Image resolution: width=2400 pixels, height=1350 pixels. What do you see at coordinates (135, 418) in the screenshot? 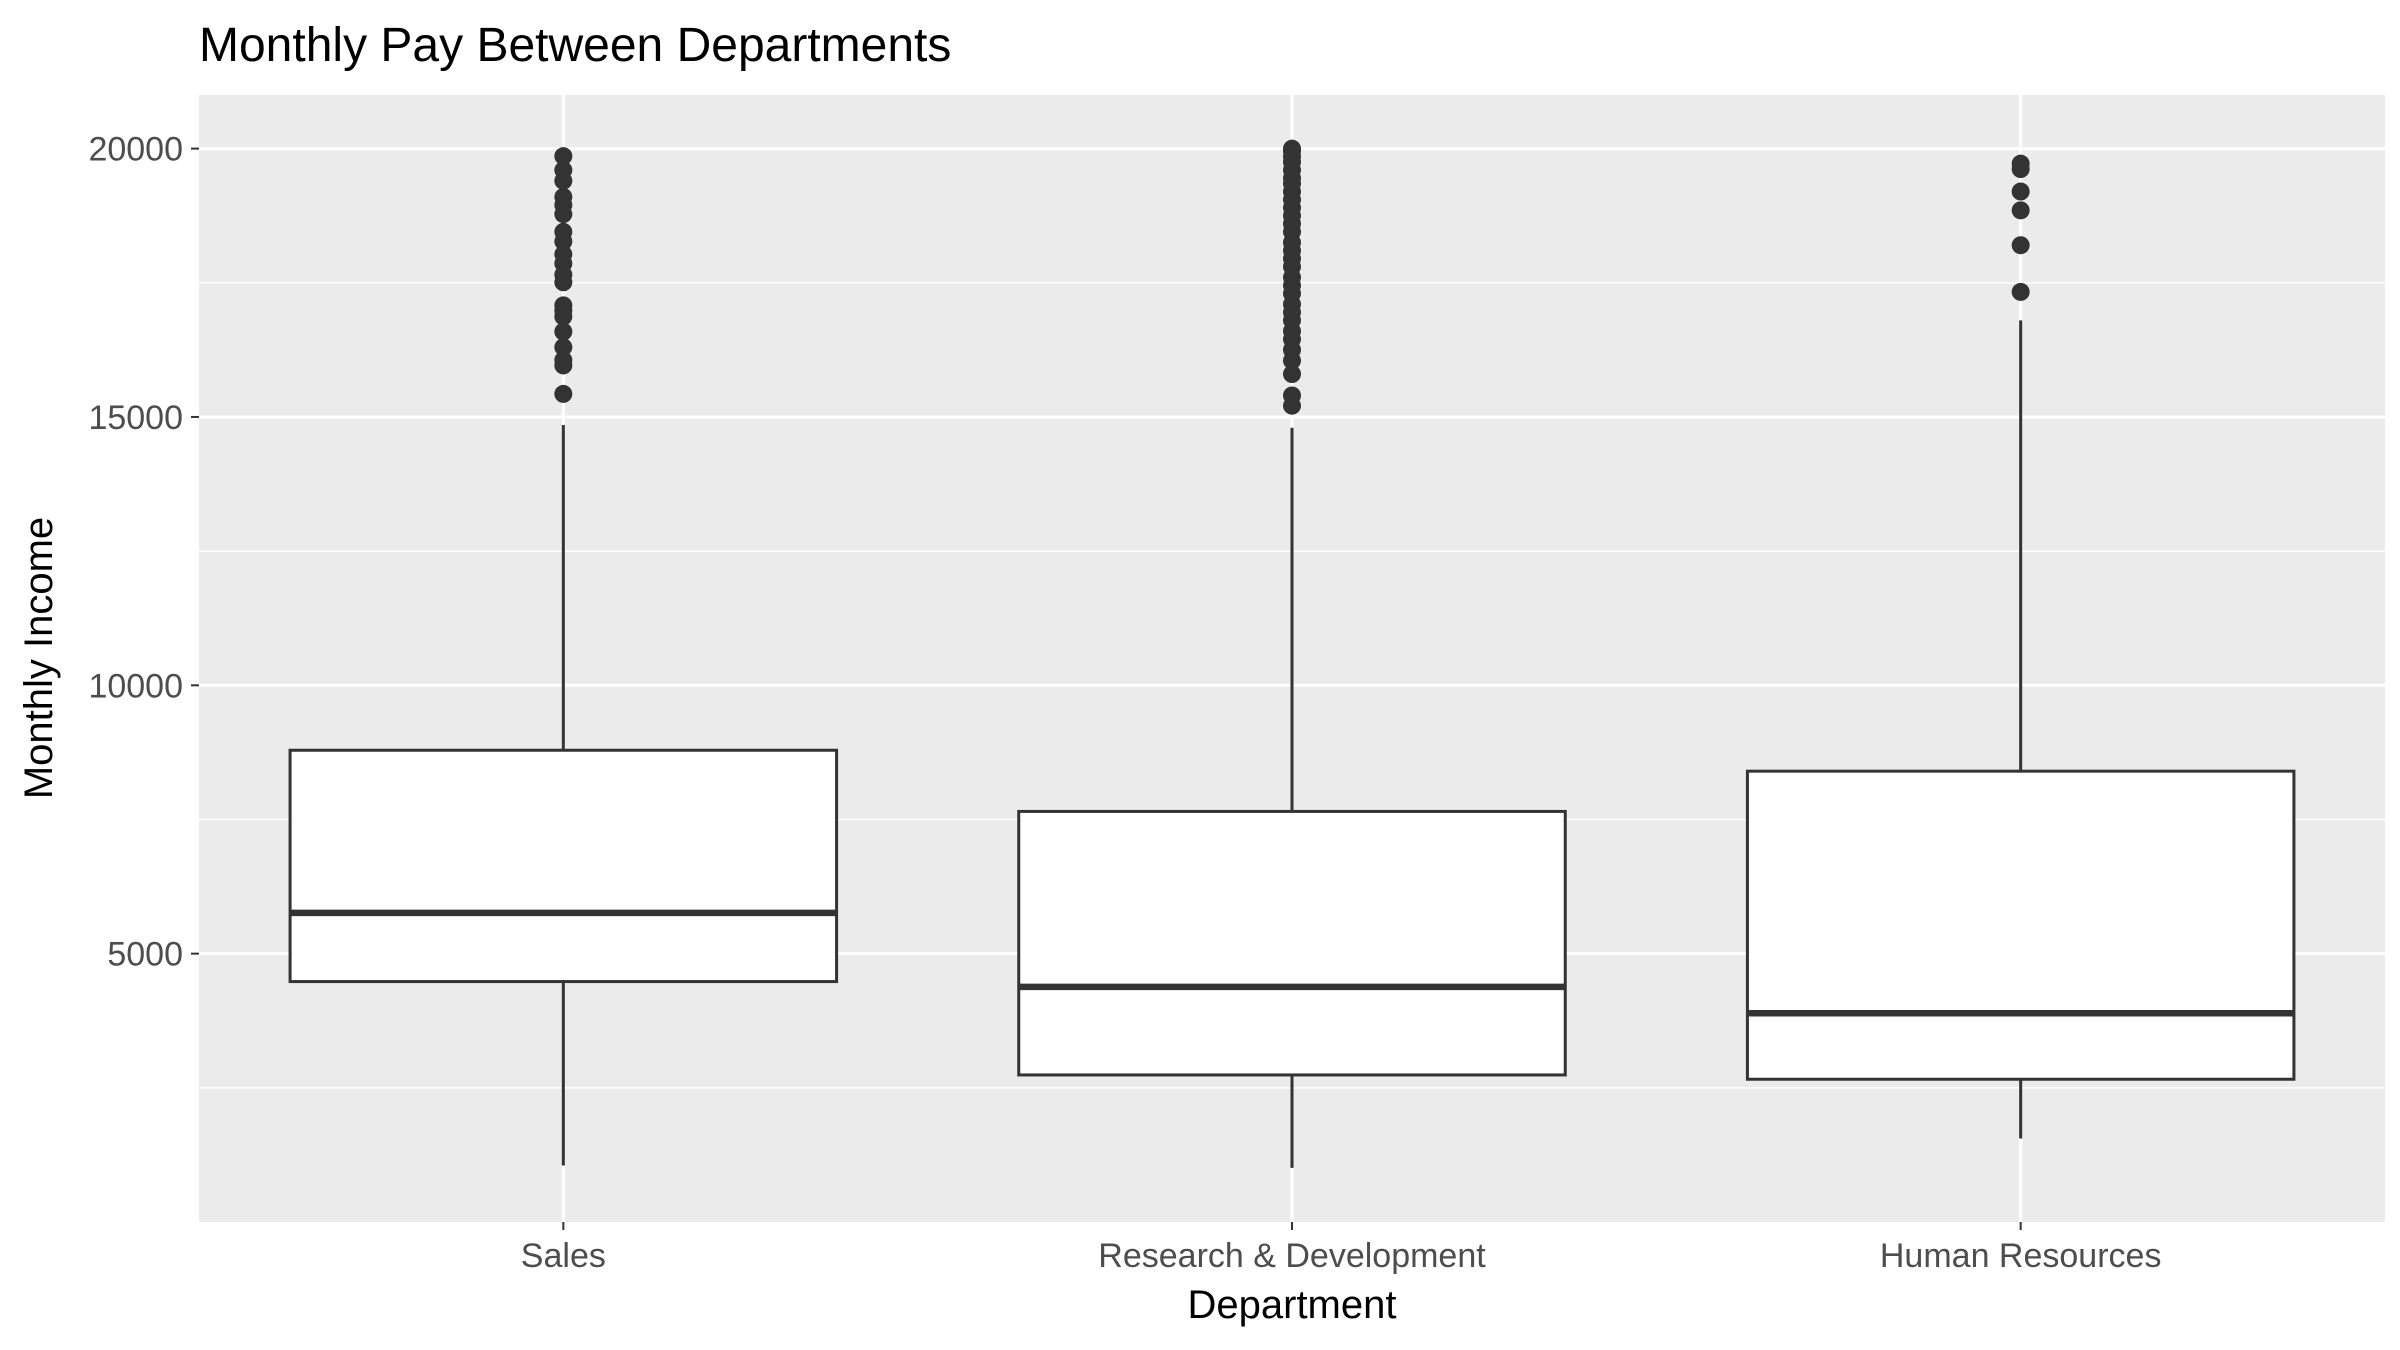
I see `y-tick-label: 15000` at bounding box center [135, 418].